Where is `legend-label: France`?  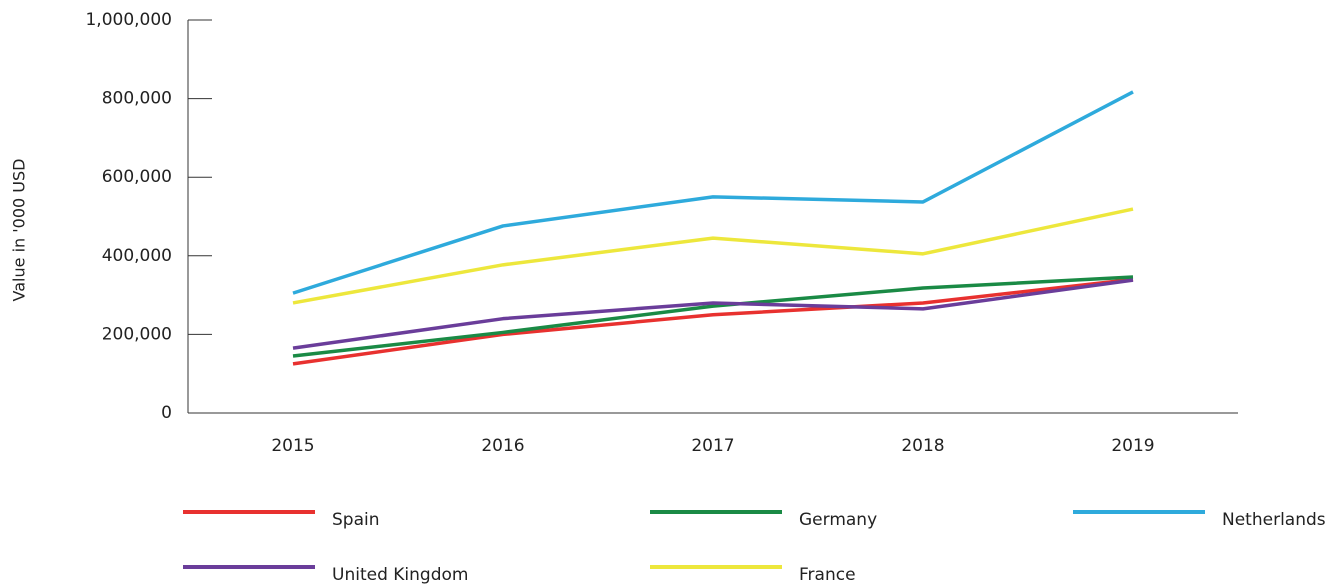
legend-label: France is located at coordinates (827, 575).